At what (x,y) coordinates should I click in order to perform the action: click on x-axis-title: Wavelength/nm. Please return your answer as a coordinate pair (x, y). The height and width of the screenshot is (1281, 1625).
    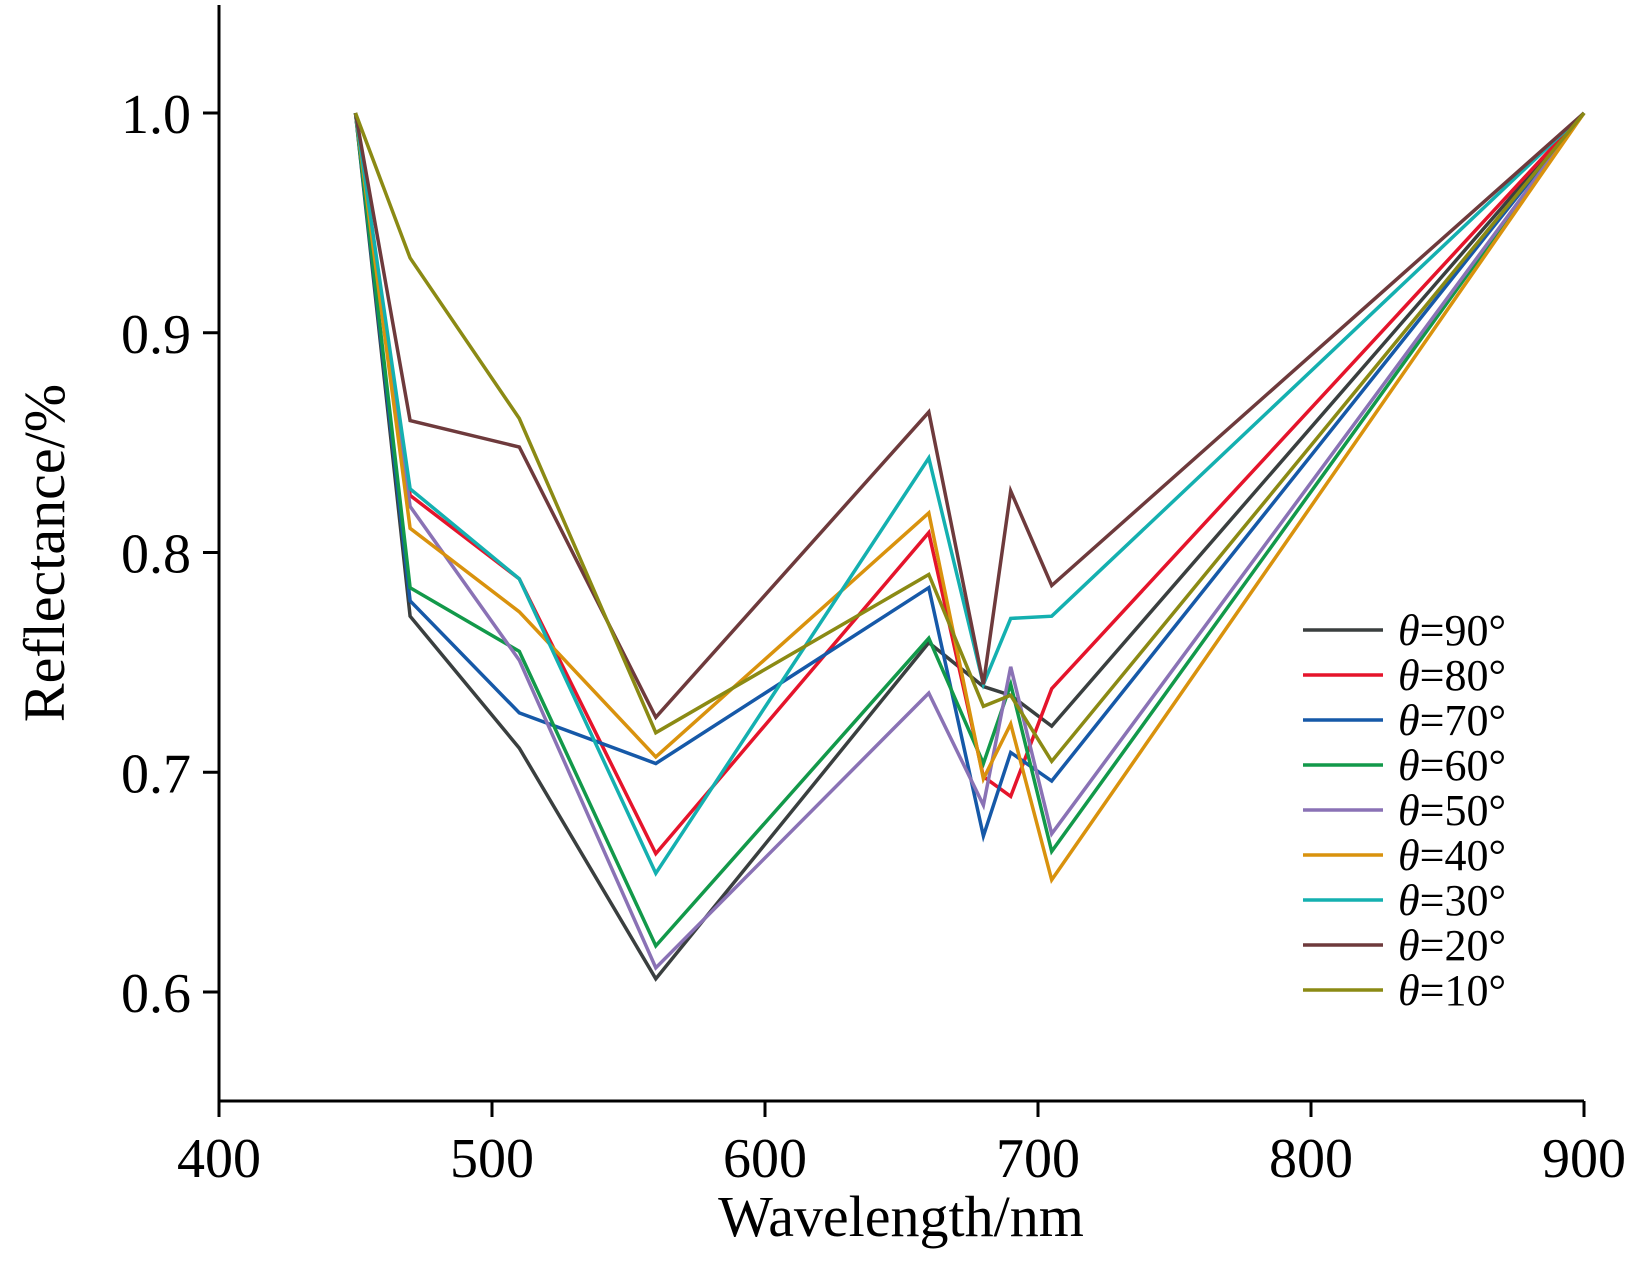
    Looking at the image, I should click on (901, 1216).